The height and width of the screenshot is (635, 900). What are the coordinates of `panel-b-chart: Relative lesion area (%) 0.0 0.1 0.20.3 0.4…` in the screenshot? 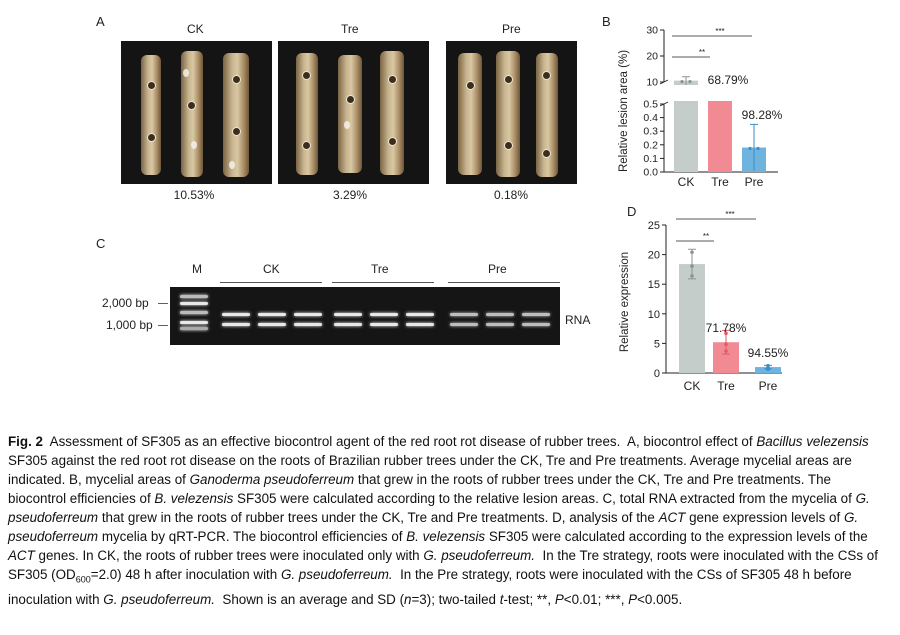 It's located at (701, 107).